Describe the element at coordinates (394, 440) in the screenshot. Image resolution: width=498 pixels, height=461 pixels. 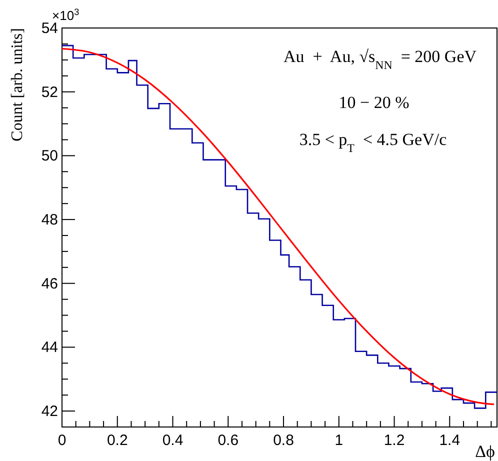
I see `x-tick-label: 1.2` at that location.